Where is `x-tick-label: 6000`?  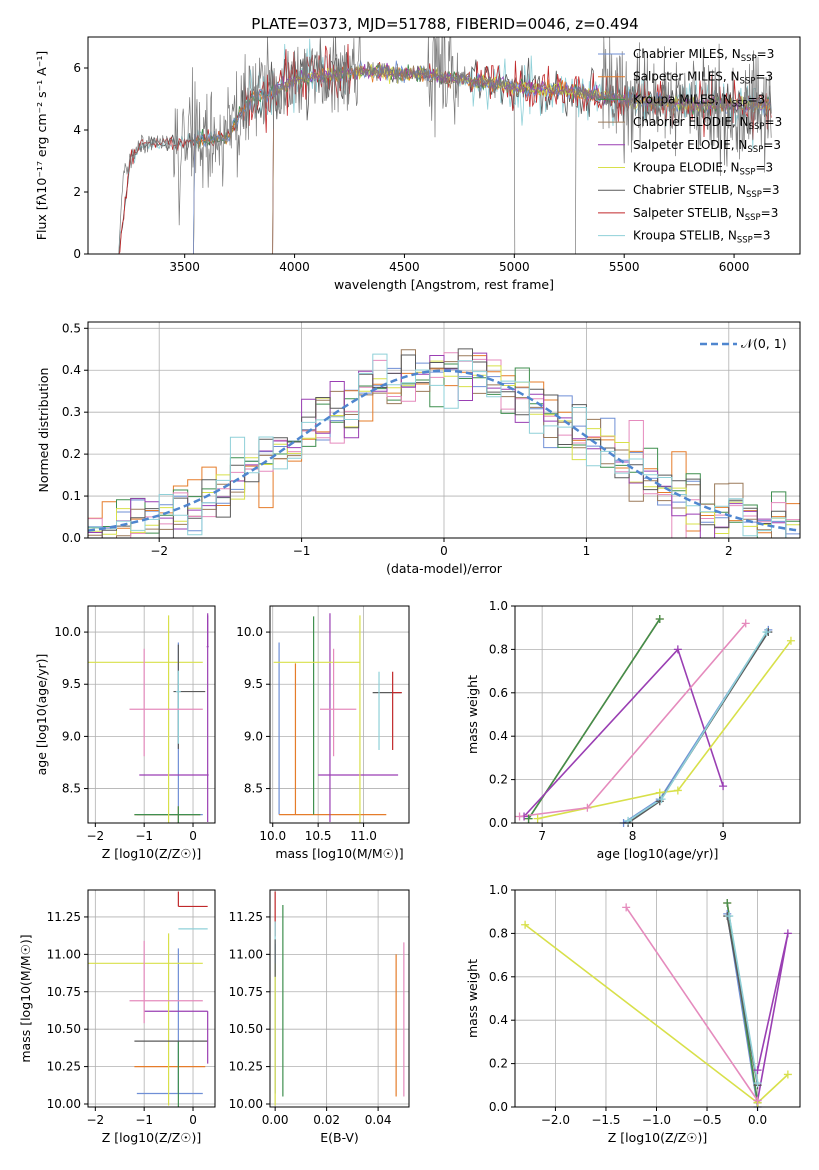 x-tick-label: 6000 is located at coordinates (734, 267).